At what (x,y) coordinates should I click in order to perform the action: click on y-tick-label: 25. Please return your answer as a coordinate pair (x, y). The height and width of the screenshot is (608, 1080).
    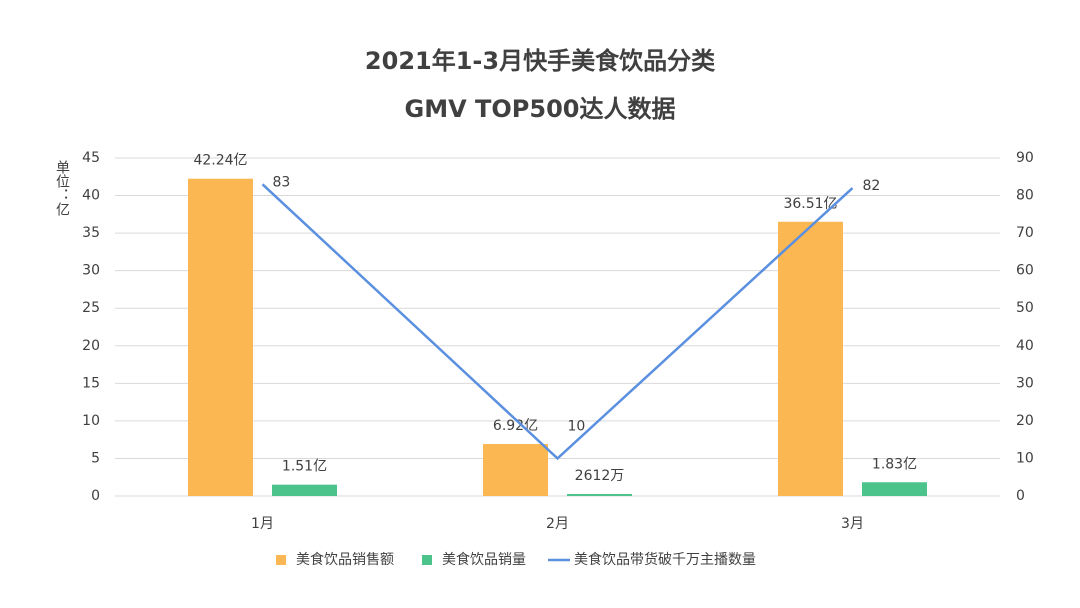
    Looking at the image, I should click on (91, 308).